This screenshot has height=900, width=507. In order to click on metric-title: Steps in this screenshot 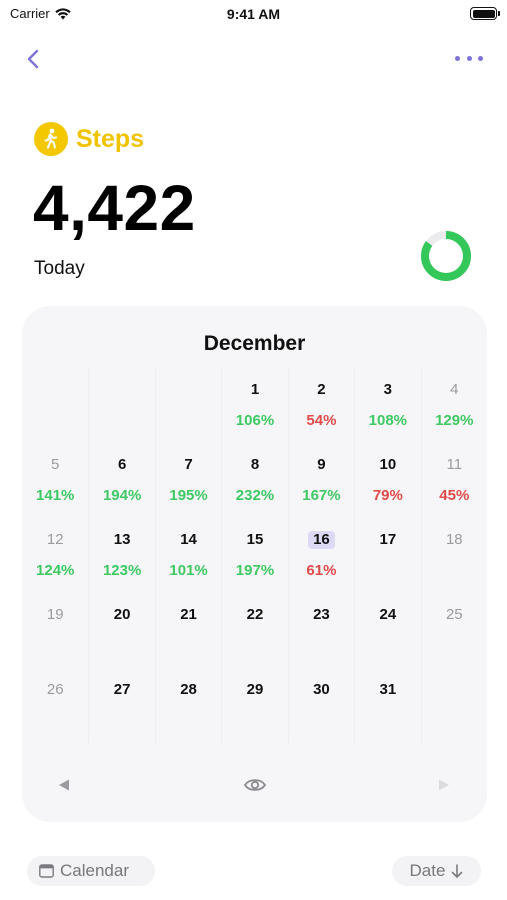, I will do `click(110, 138)`.